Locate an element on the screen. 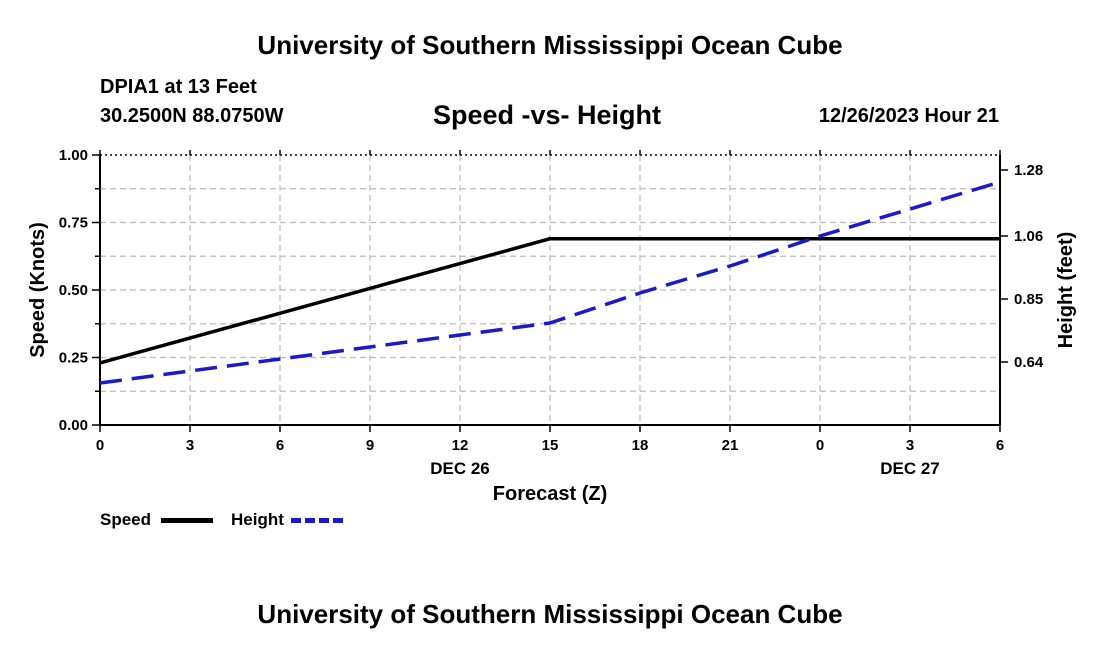  x-tick-label: 9 is located at coordinates (370, 445).